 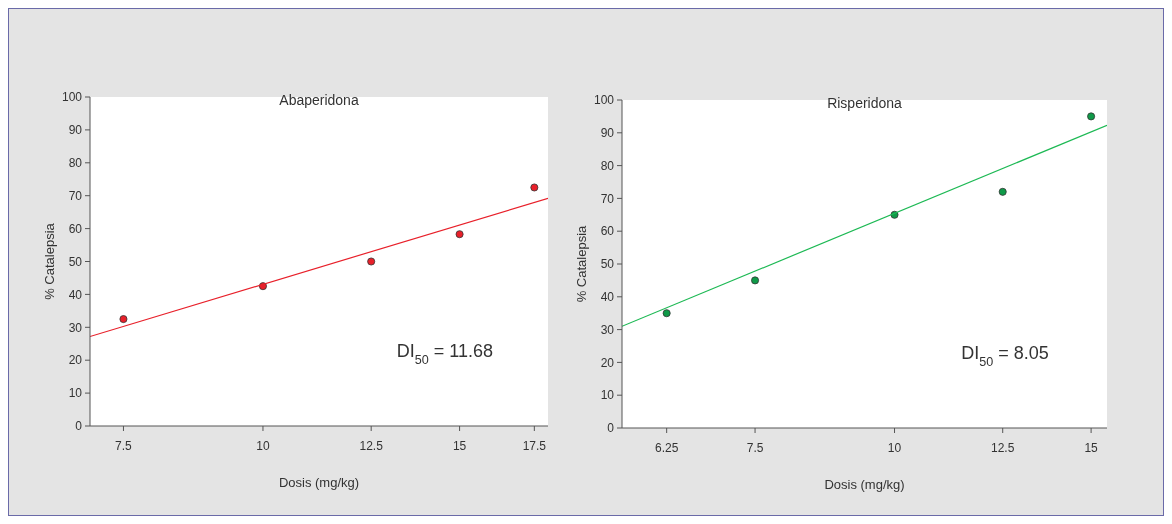 What do you see at coordinates (666, 448) in the screenshot?
I see `x-tick-label: 6.25` at bounding box center [666, 448].